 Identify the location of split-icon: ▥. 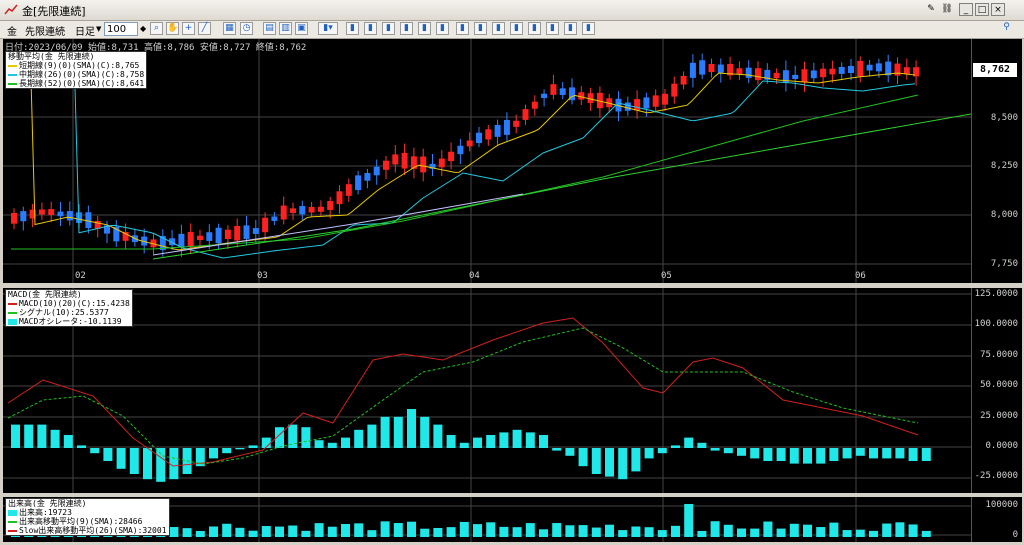
(285, 28).